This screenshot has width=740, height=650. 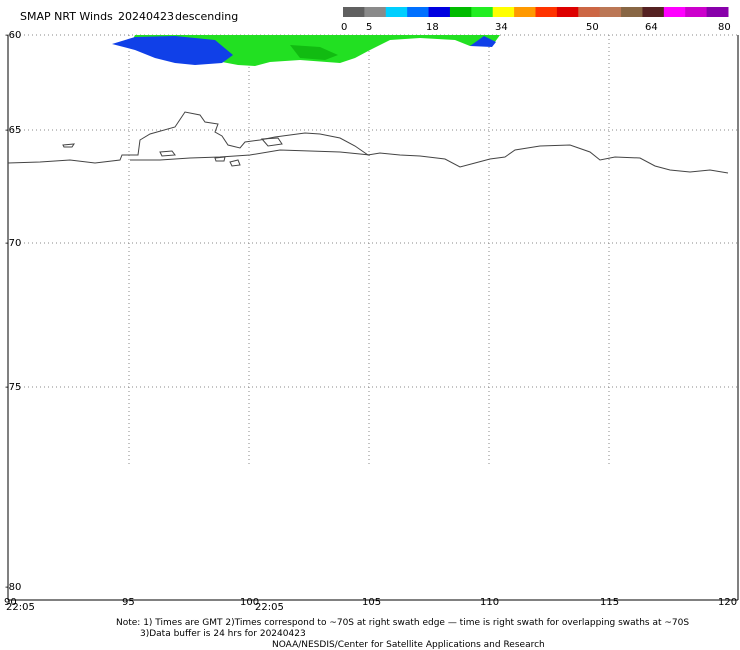 What do you see at coordinates (13, 387) in the screenshot?
I see `lat-label-75: -75` at bounding box center [13, 387].